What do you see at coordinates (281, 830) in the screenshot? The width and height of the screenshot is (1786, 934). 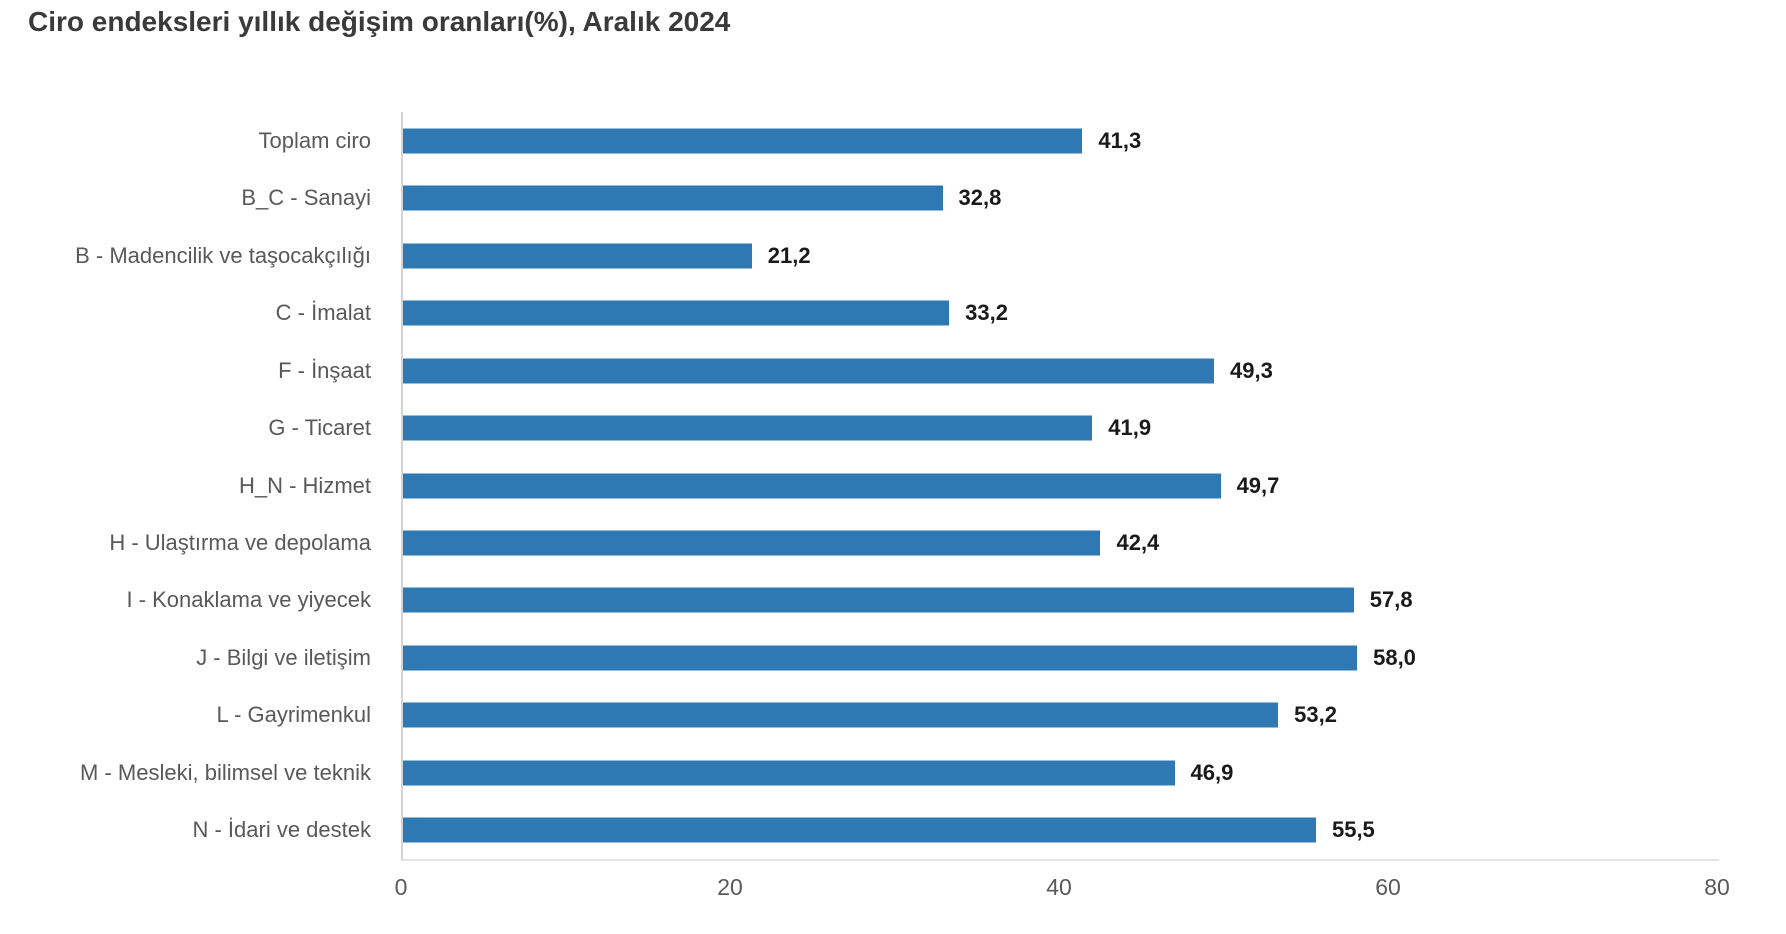 I see `category-label: N - İdari ve destek` at bounding box center [281, 830].